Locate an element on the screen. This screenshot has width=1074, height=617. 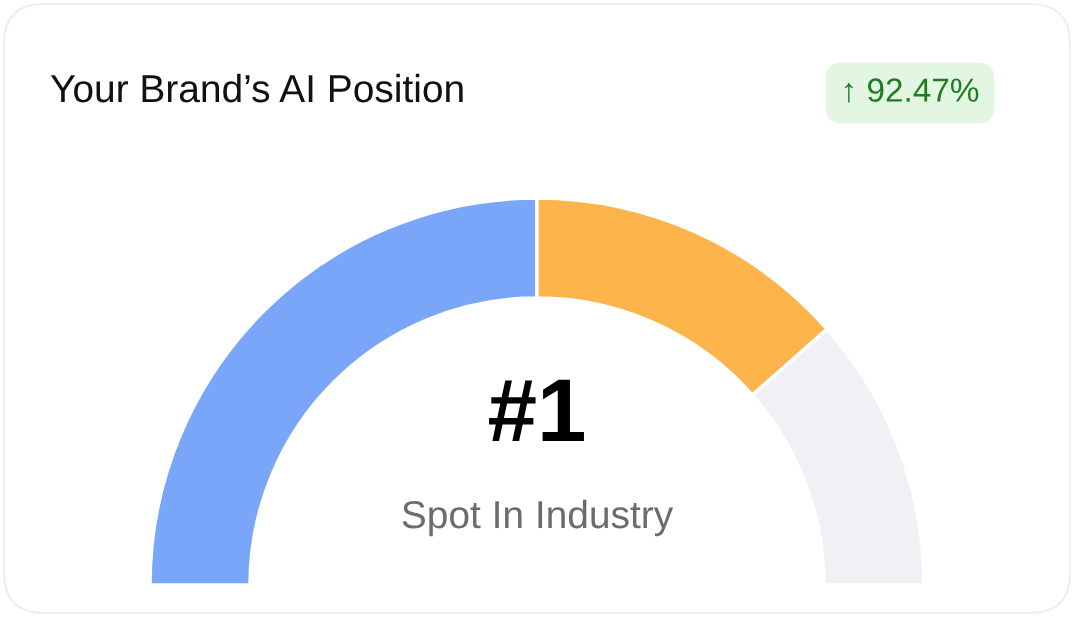
chart-title: Your Brand’s AI Position is located at coordinates (256, 88).